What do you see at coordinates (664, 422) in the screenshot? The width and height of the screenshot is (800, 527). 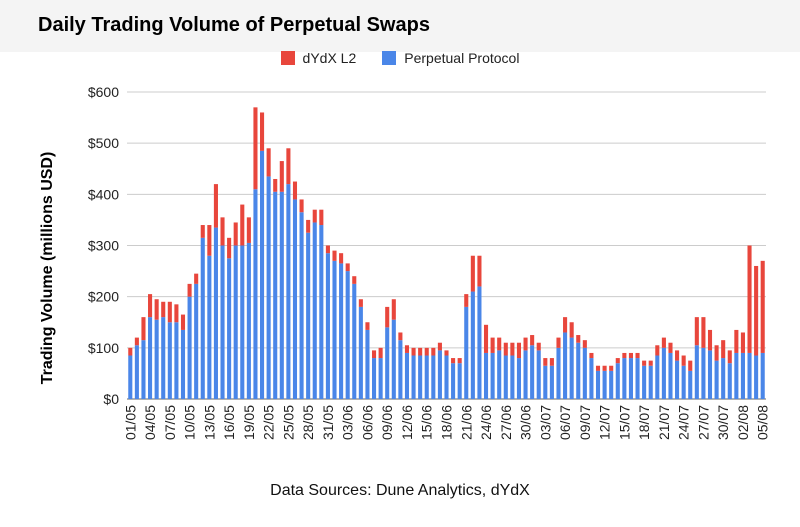 I see `x-tick-label: 21/07` at bounding box center [664, 422].